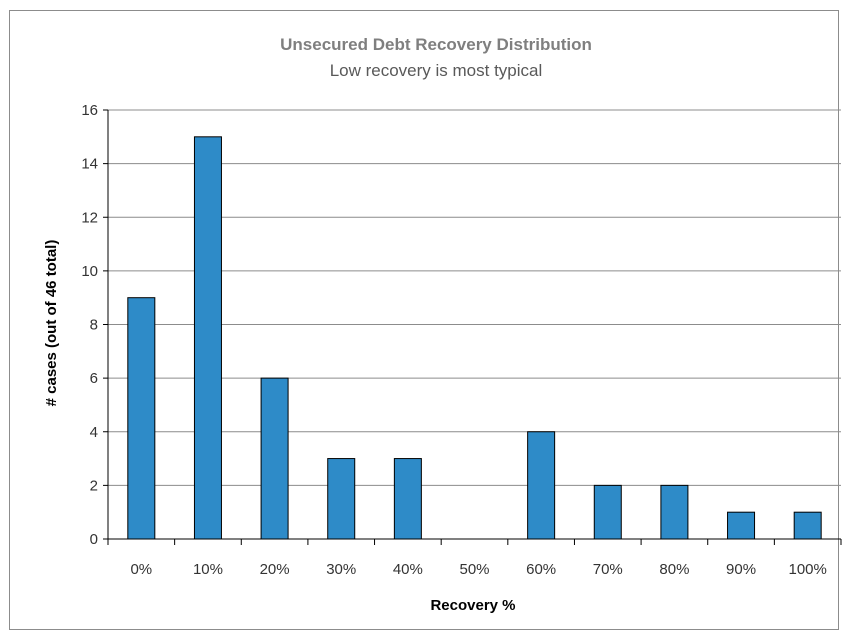  What do you see at coordinates (341, 499) in the screenshot?
I see `bar-30pct` at bounding box center [341, 499].